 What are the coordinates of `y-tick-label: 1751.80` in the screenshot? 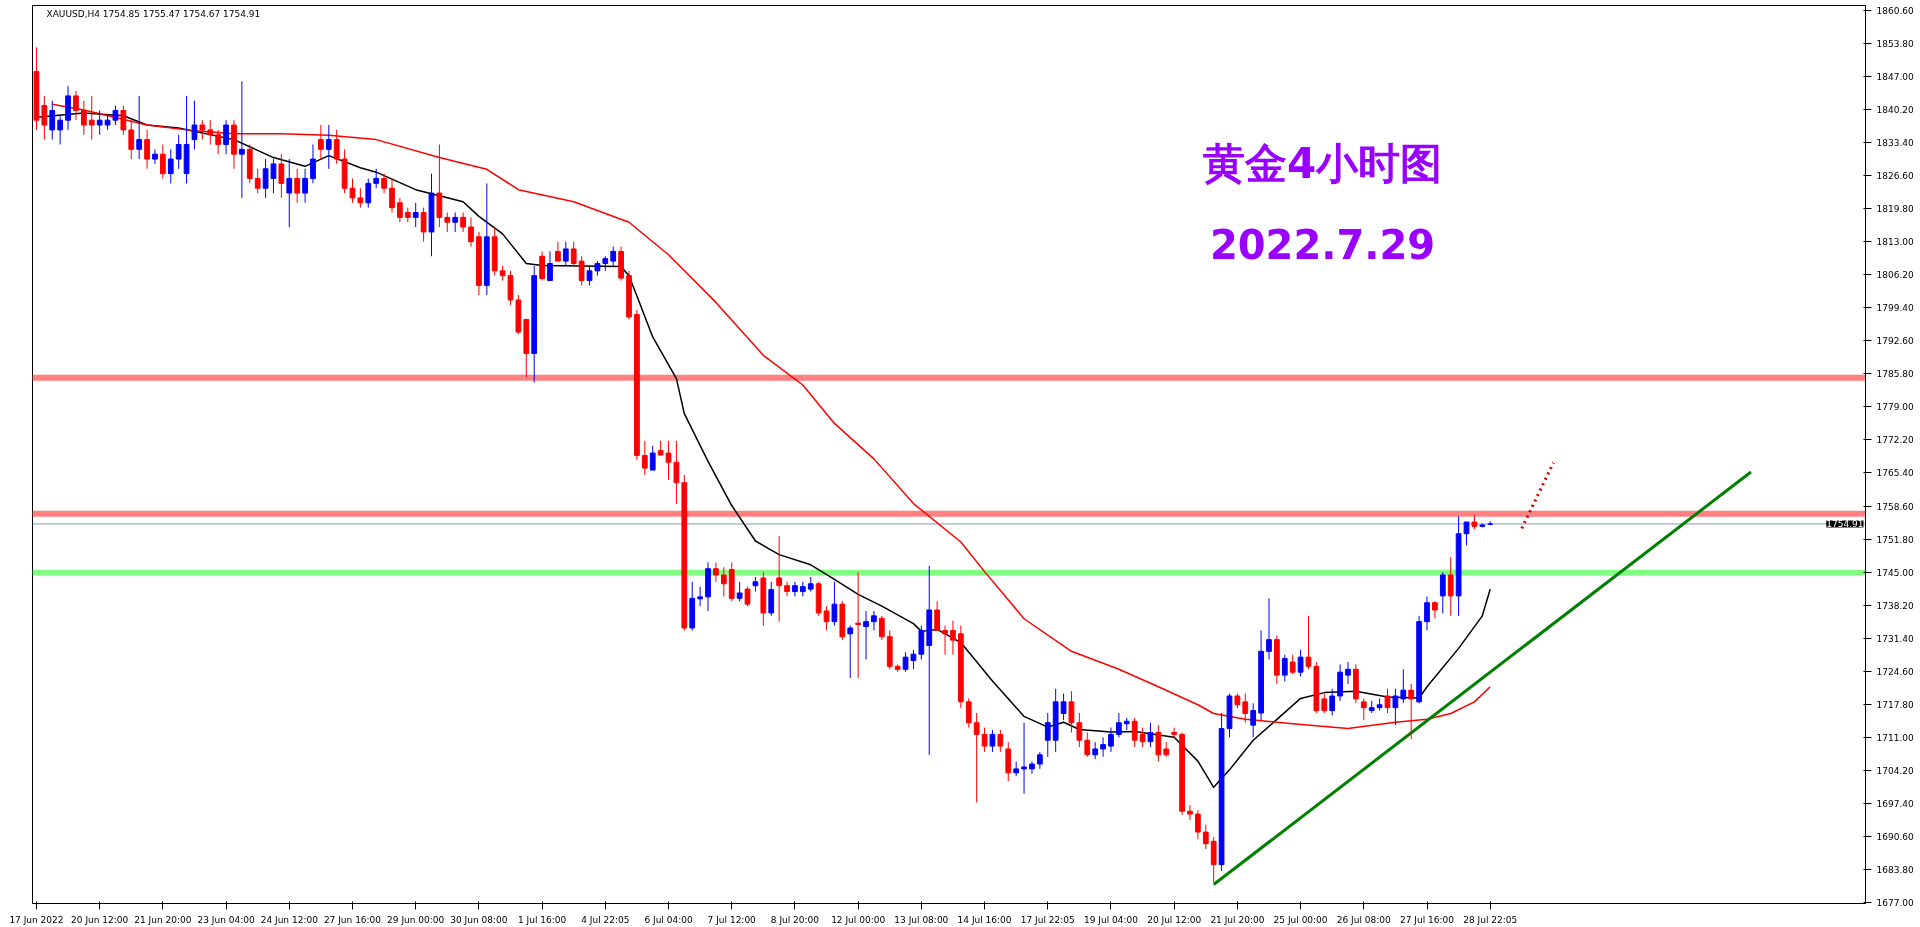 It's located at (1895, 539).